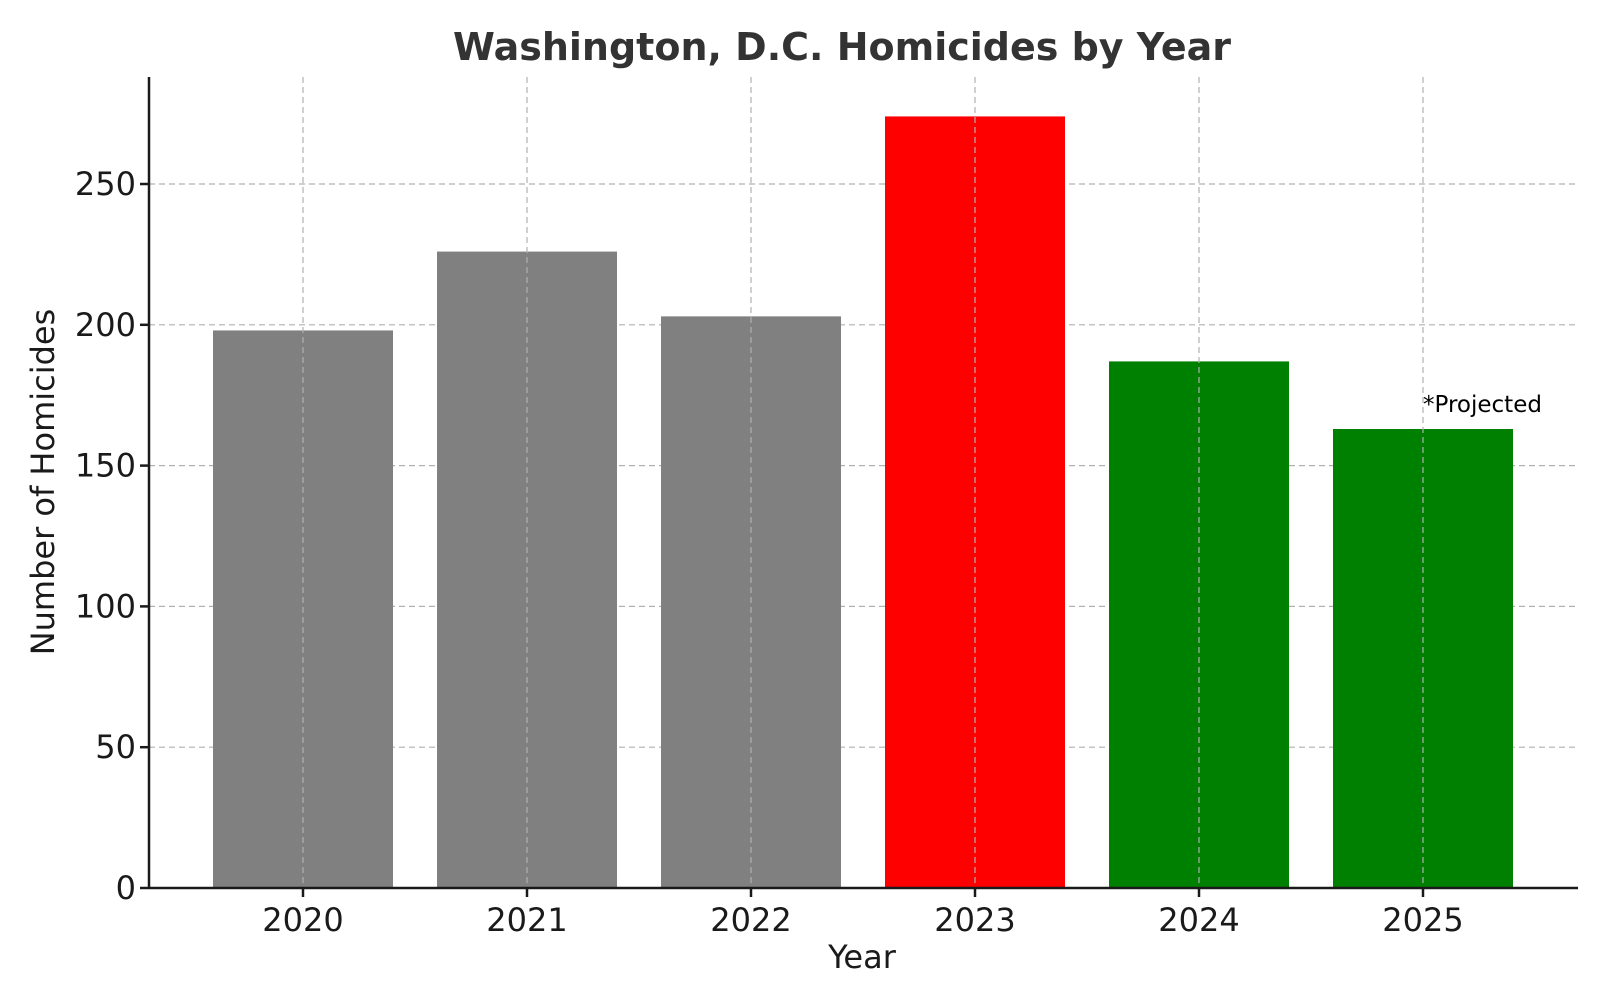 This screenshot has width=1600, height=1000. What do you see at coordinates (526, 920) in the screenshot?
I see `x-tick-label: 2021` at bounding box center [526, 920].